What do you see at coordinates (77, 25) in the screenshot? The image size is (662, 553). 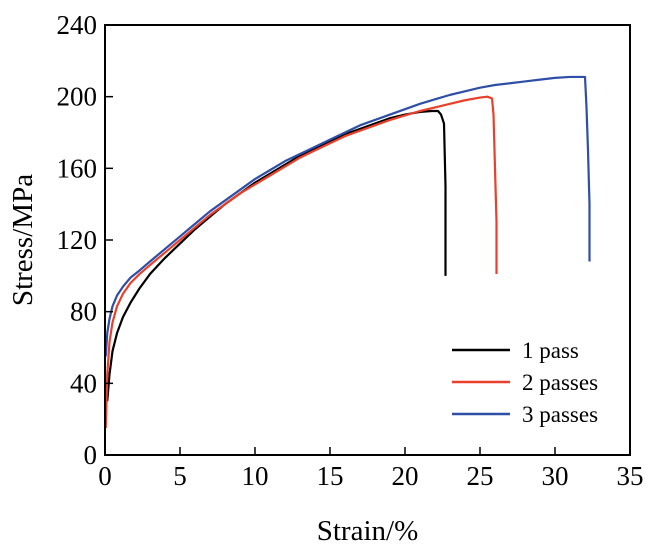 I see `y-tick-label: 240` at bounding box center [77, 25].